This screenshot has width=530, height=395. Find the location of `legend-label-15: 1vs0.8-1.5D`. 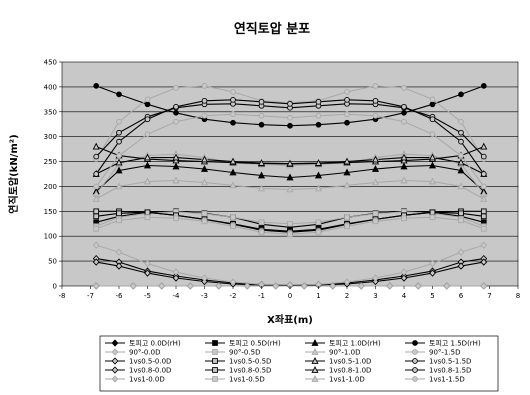

legend-label-15: 1vs0.8-1.5D is located at coordinates (450, 371).